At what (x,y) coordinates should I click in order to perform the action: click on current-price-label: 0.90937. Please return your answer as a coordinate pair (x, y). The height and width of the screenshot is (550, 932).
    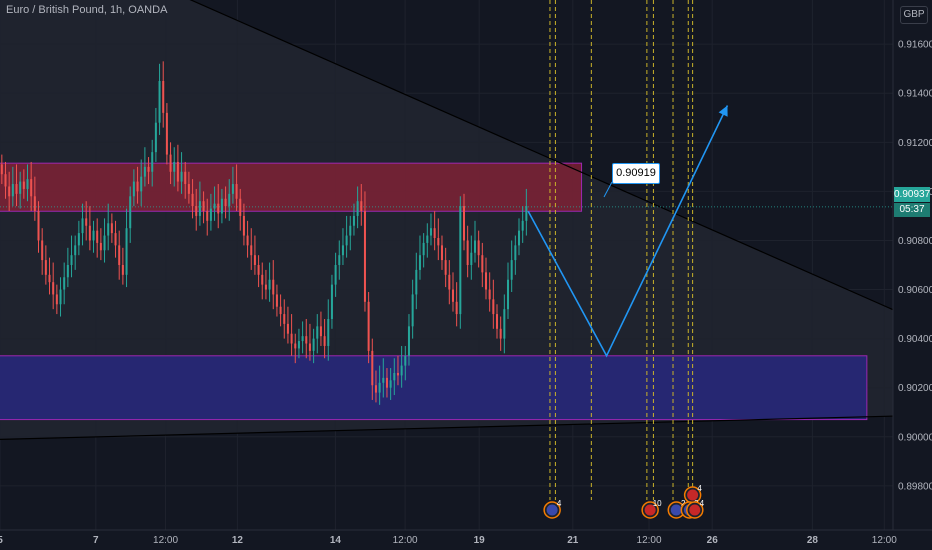
    Looking at the image, I should click on (912, 194).